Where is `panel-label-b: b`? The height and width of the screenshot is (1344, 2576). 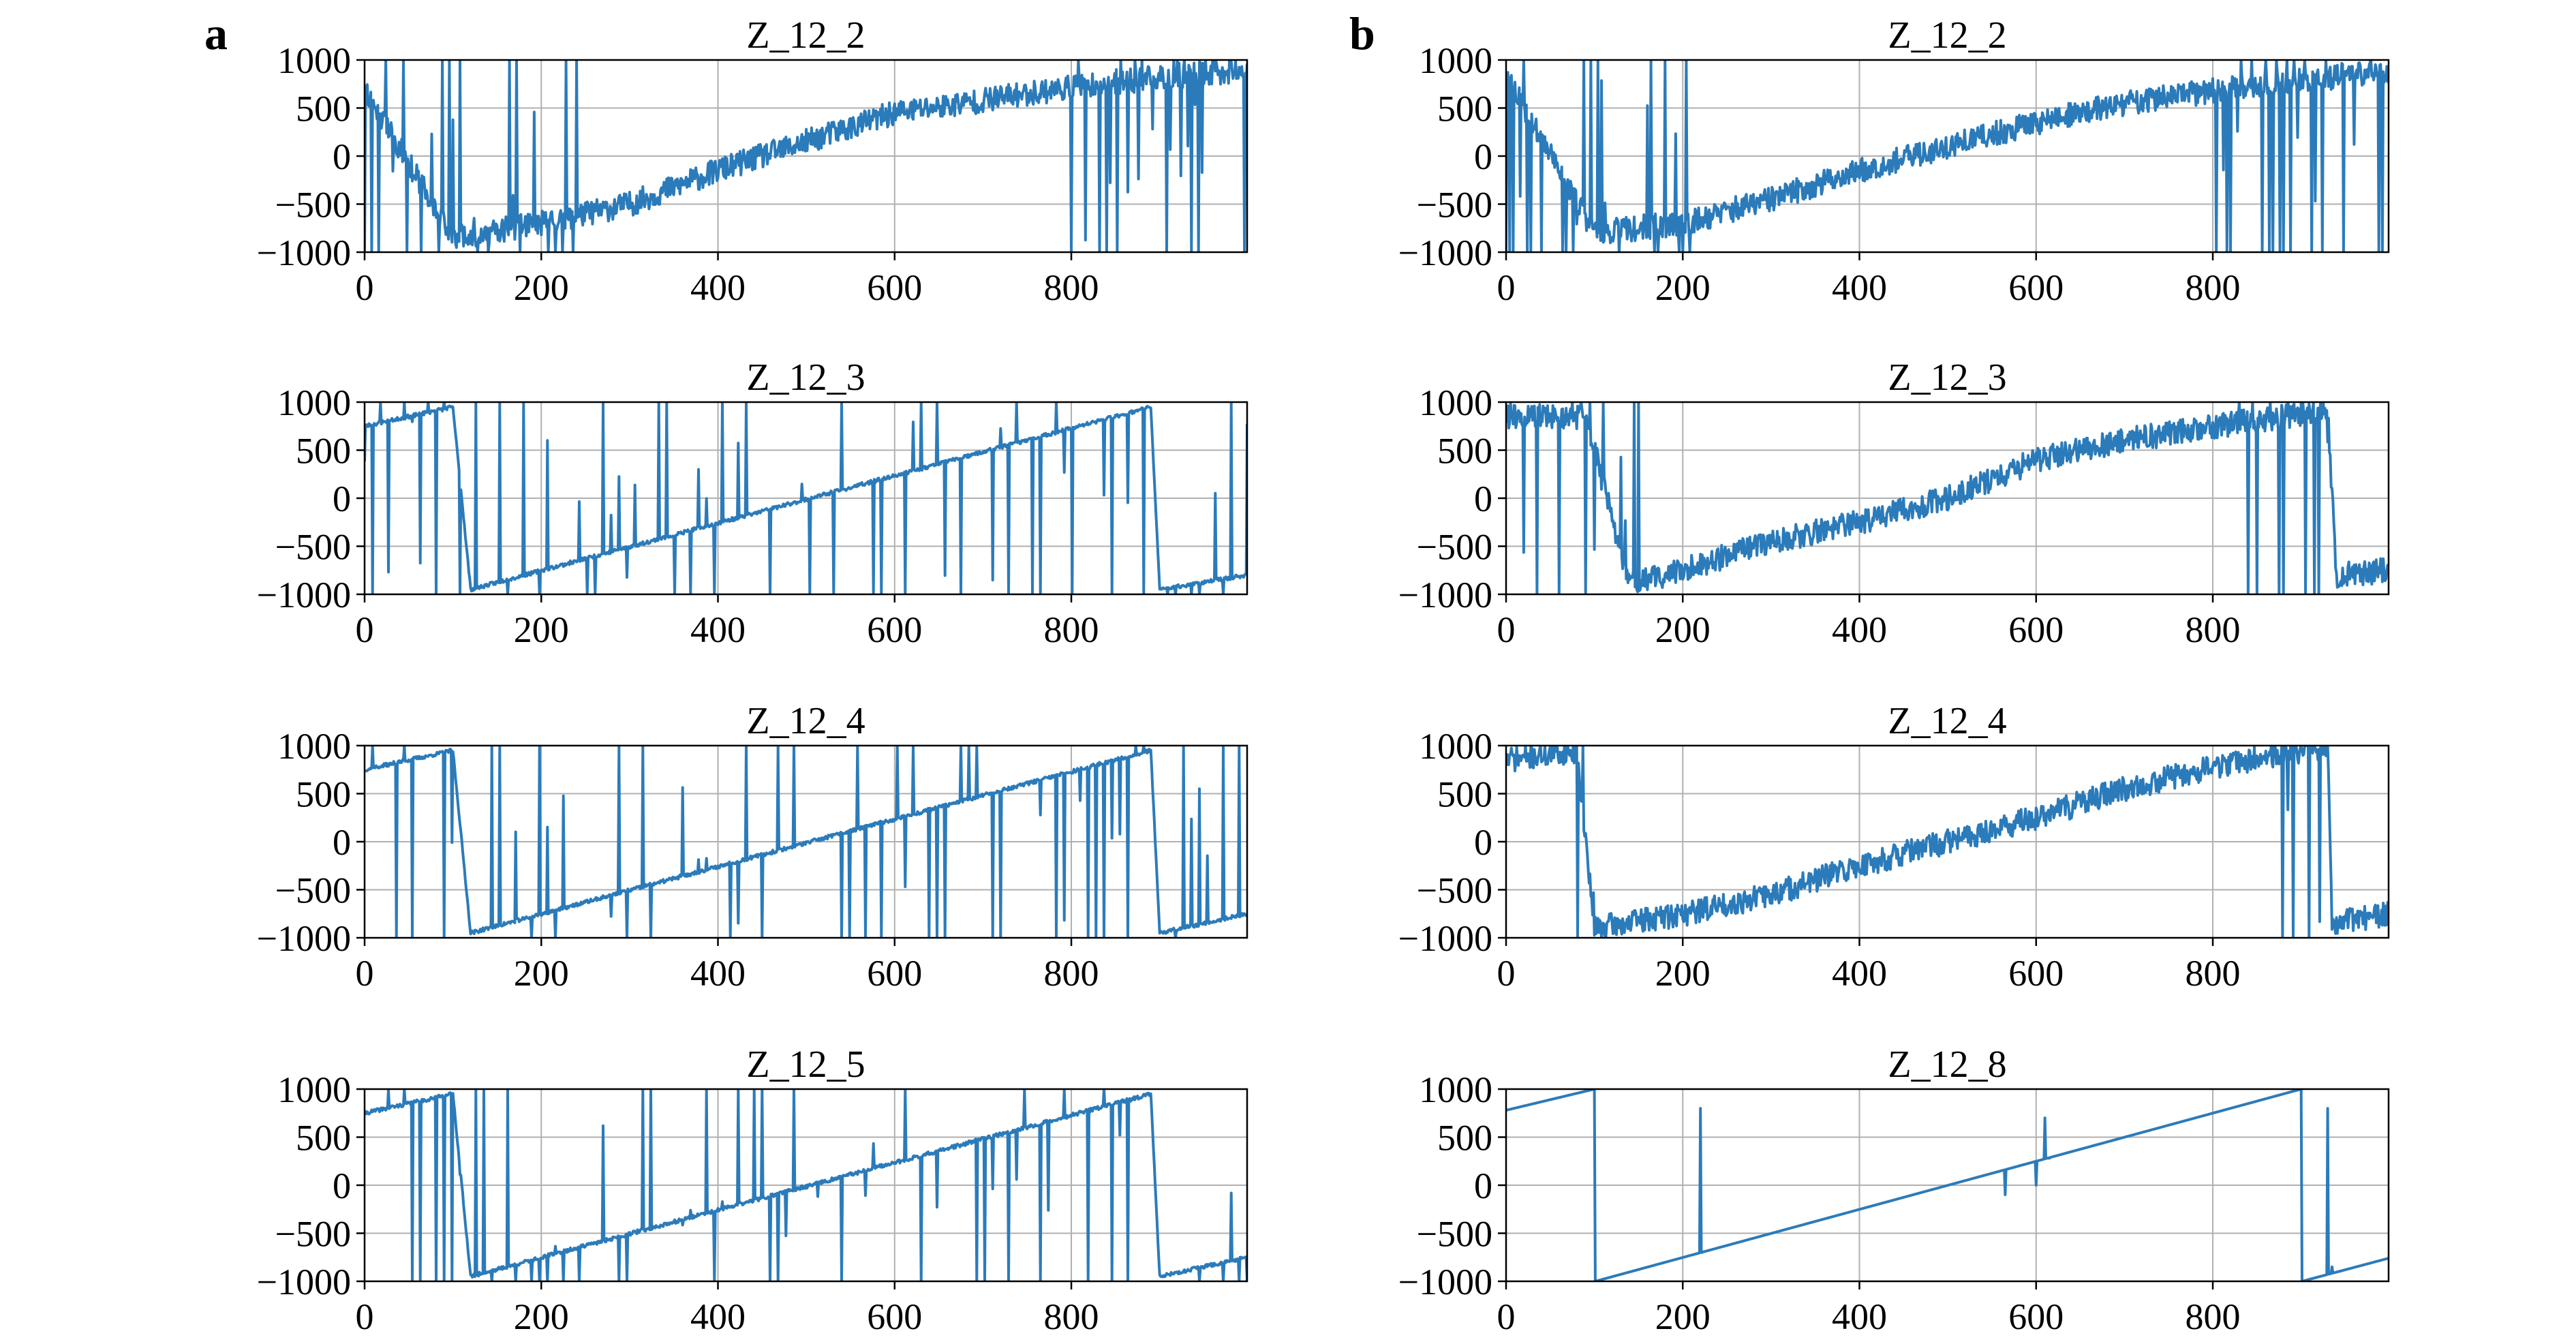
panel-label-b: b is located at coordinates (1362, 33).